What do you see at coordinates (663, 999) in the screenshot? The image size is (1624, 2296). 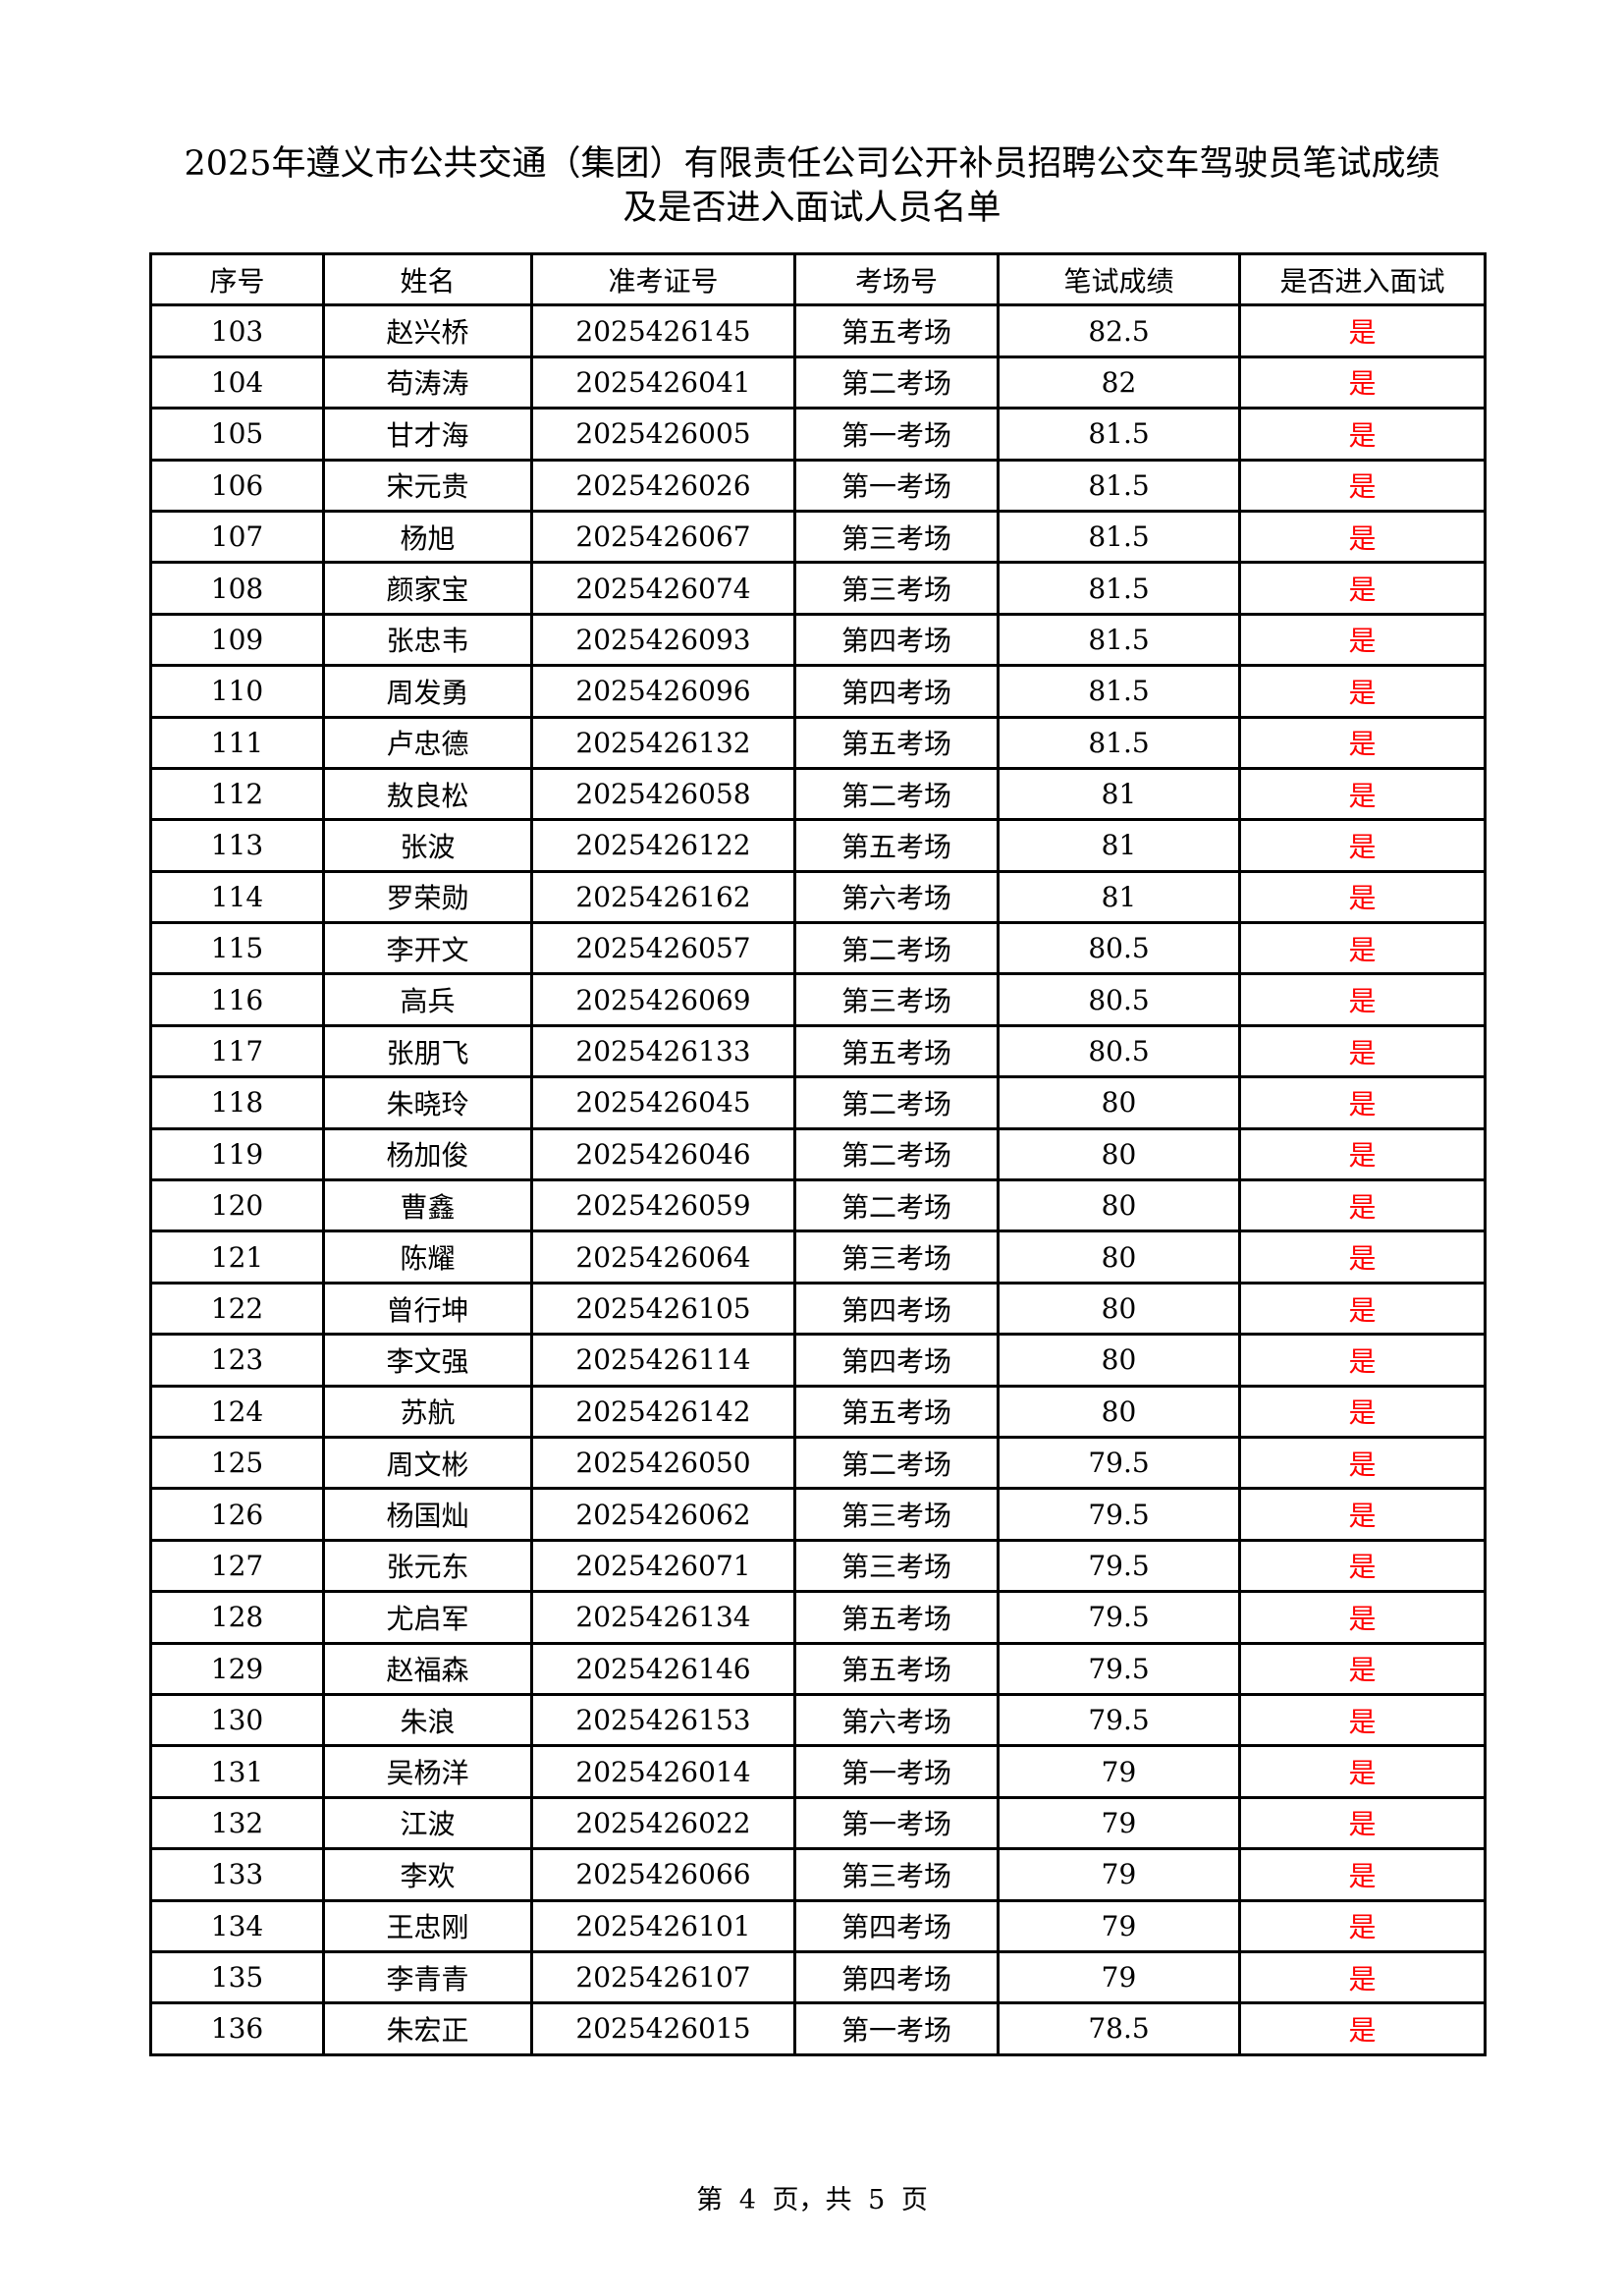 I see `cell-ticket-no: 2025426069` at bounding box center [663, 999].